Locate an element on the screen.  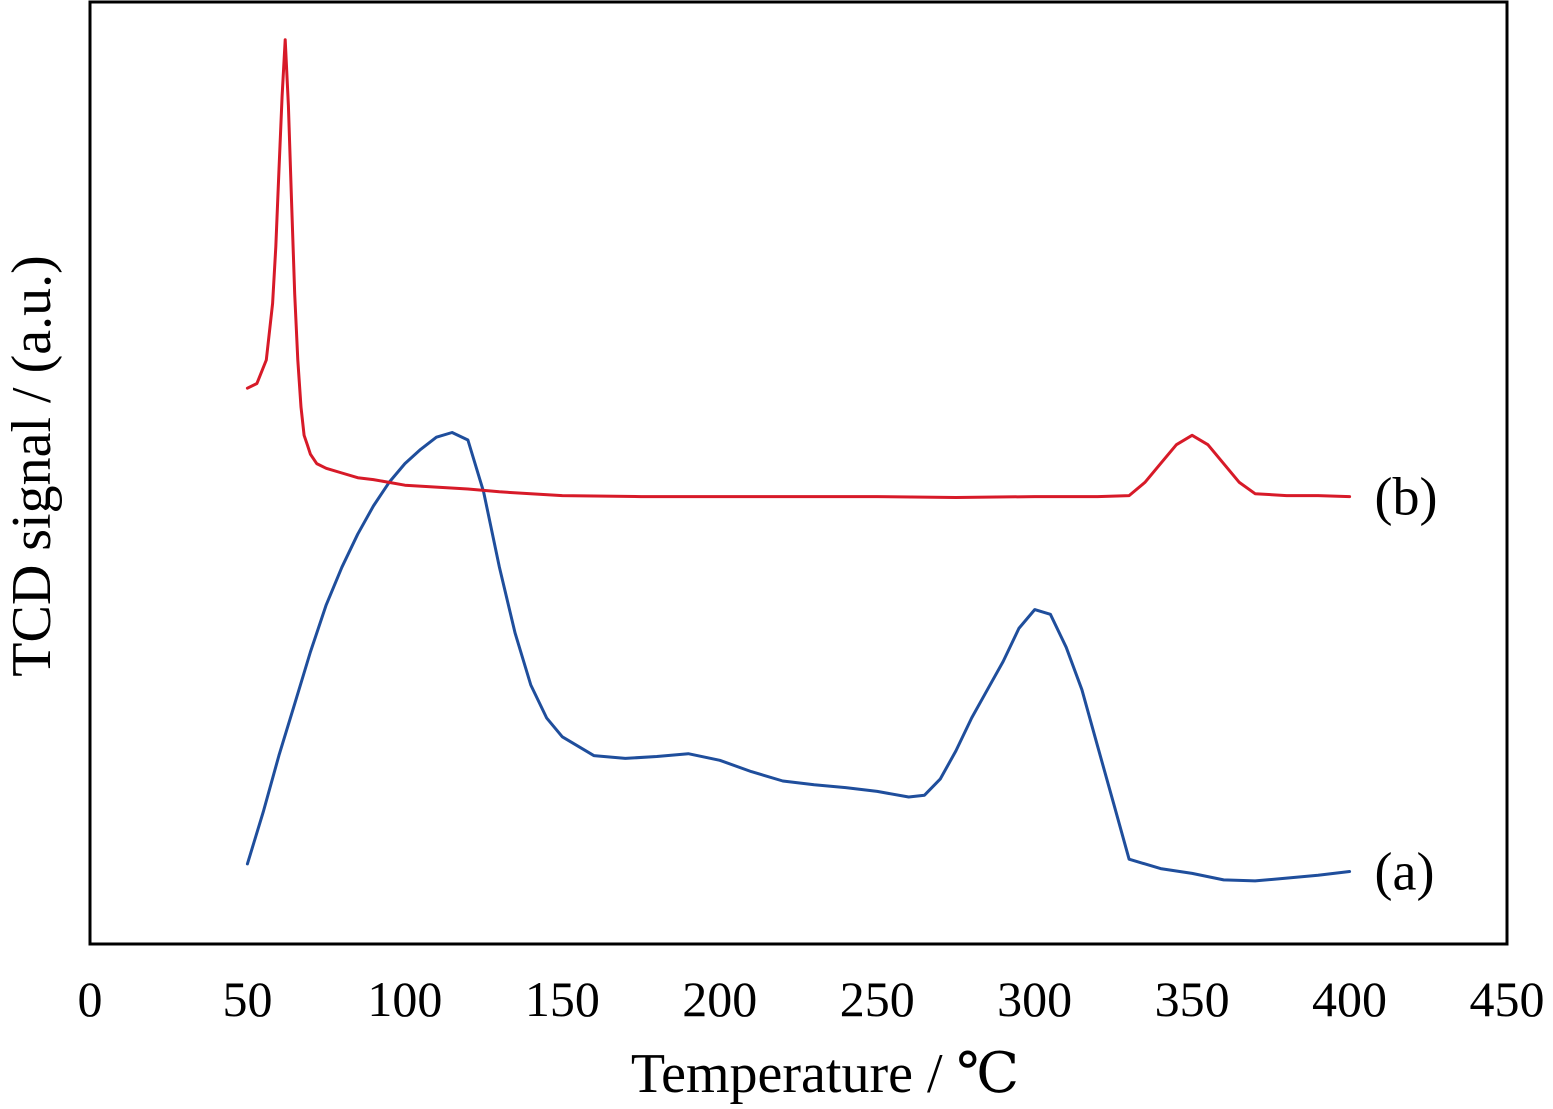
x-tick-label: 100 is located at coordinates (404, 999).